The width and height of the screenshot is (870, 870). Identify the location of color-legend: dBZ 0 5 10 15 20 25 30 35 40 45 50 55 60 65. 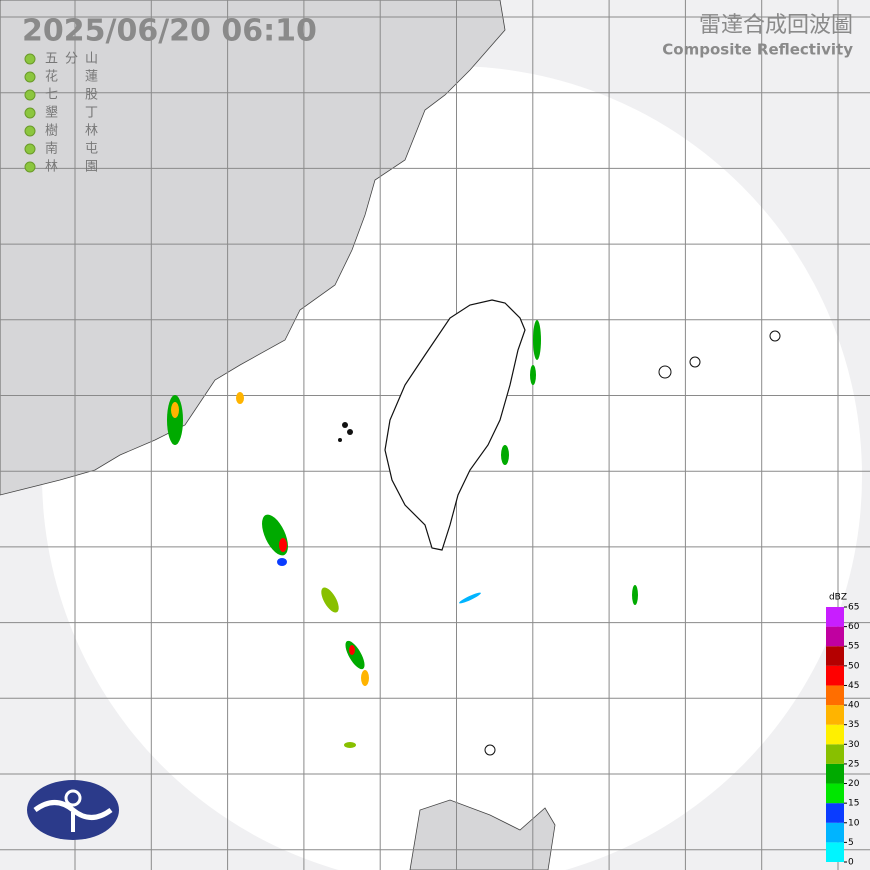
(843, 730).